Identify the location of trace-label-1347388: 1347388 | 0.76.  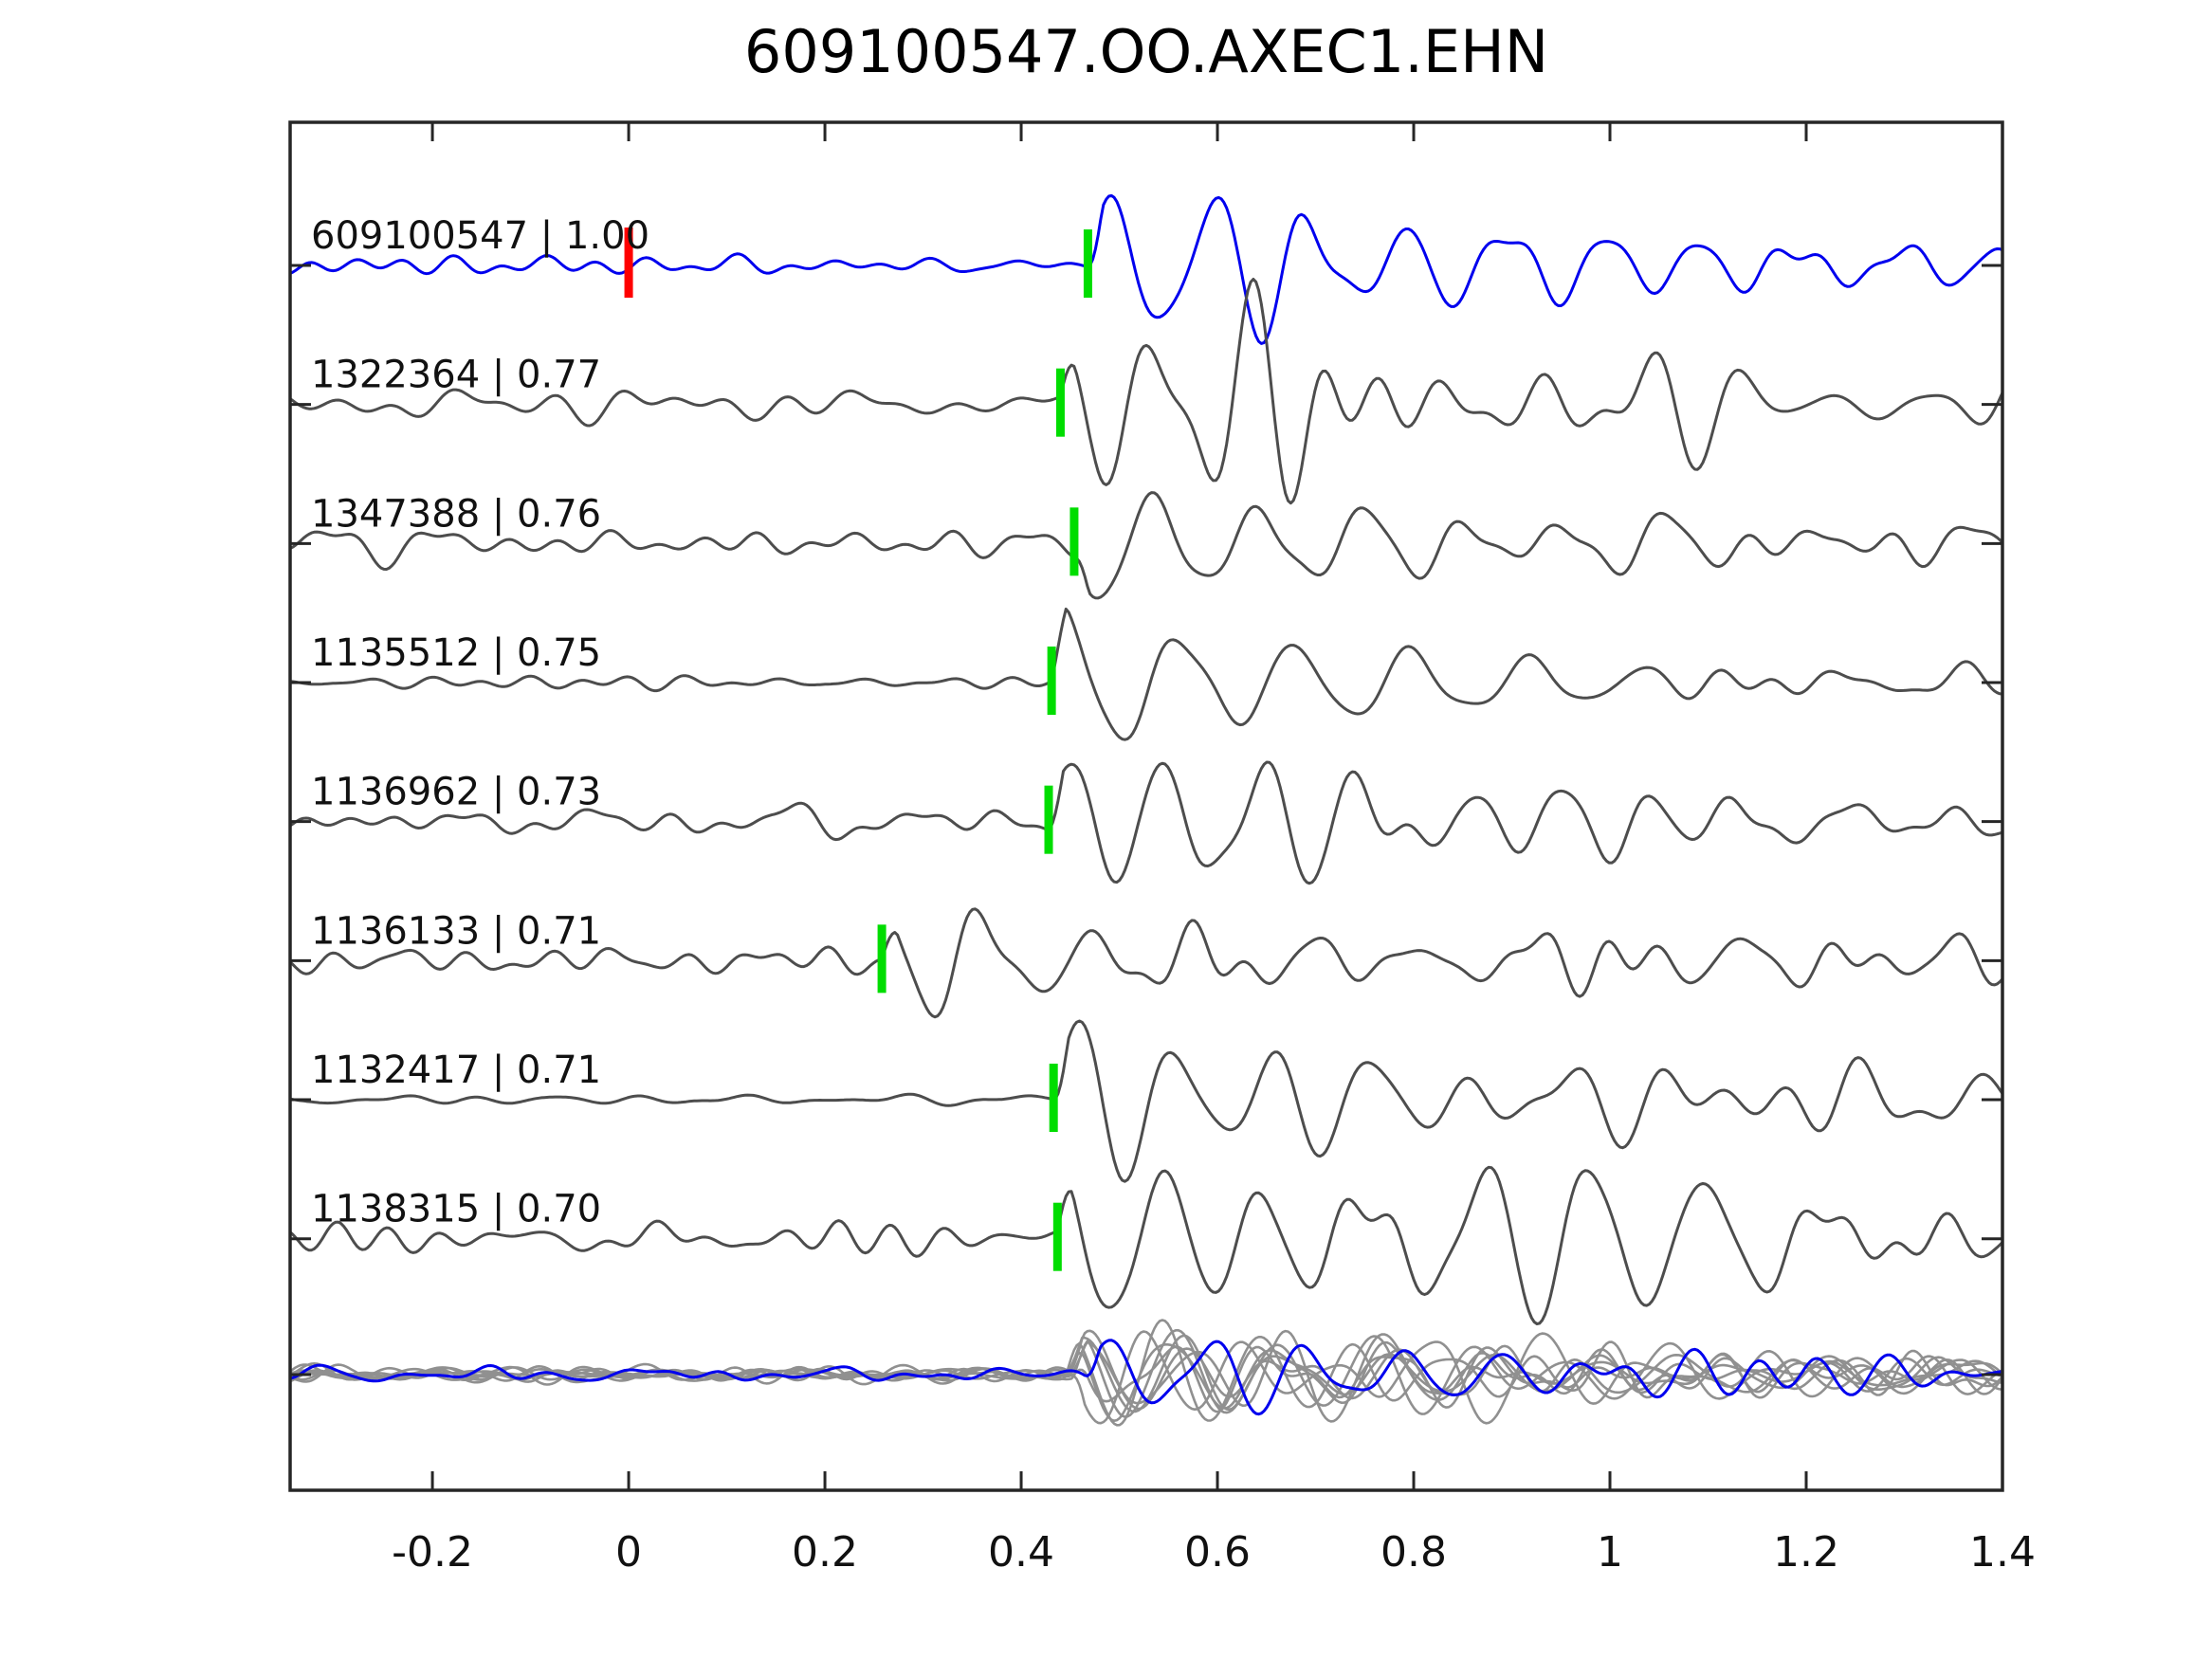
(456, 514).